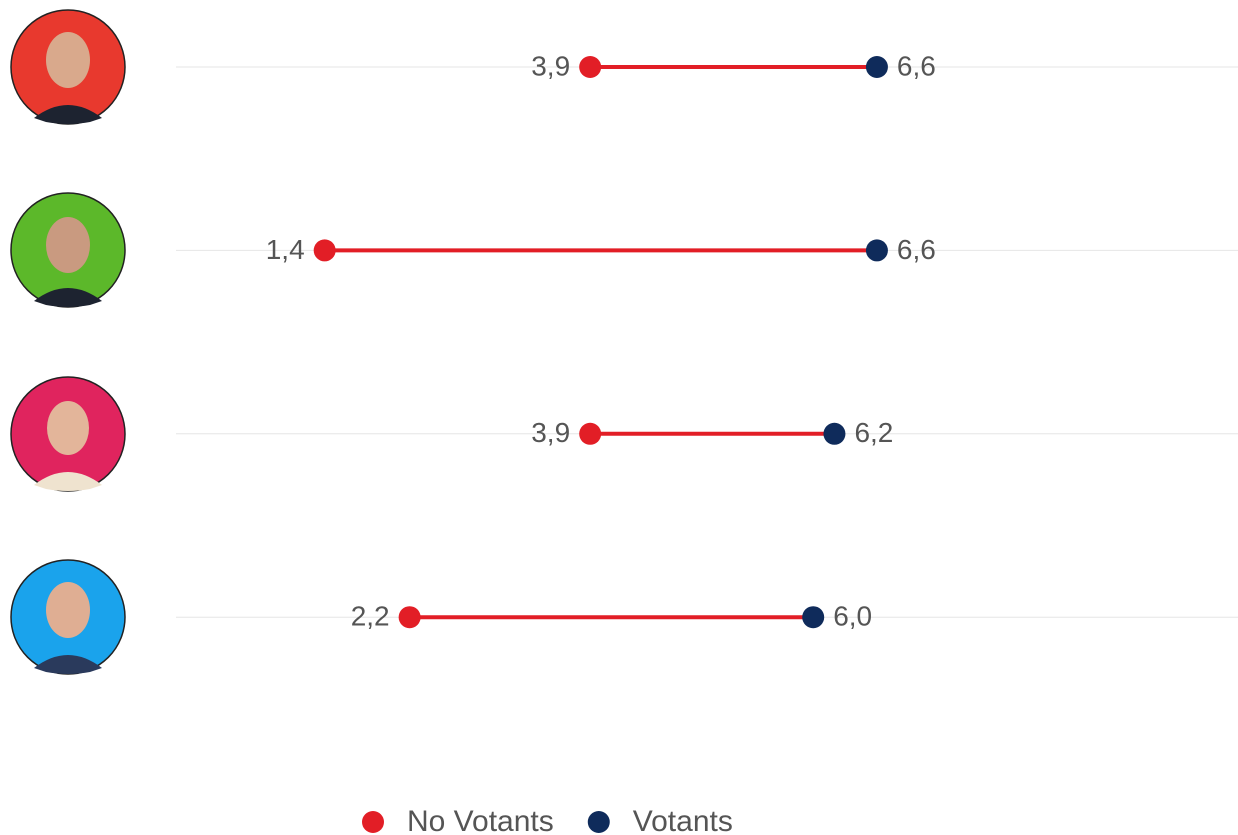  What do you see at coordinates (285, 249) in the screenshot?
I see `value-label: 1,4` at bounding box center [285, 249].